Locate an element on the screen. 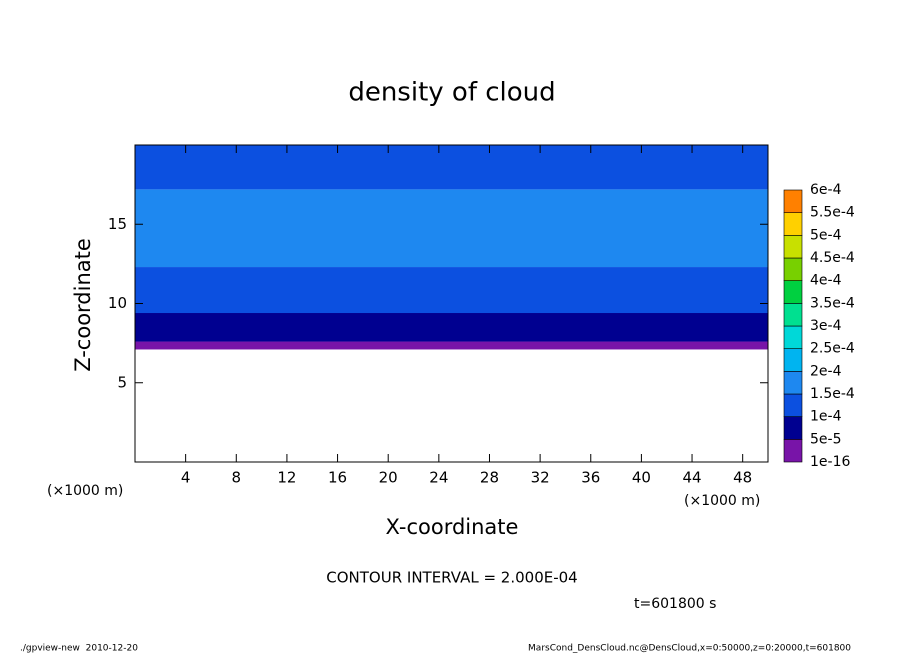 The height and width of the screenshot is (654, 904). x-tick-label: 44 is located at coordinates (691, 478).